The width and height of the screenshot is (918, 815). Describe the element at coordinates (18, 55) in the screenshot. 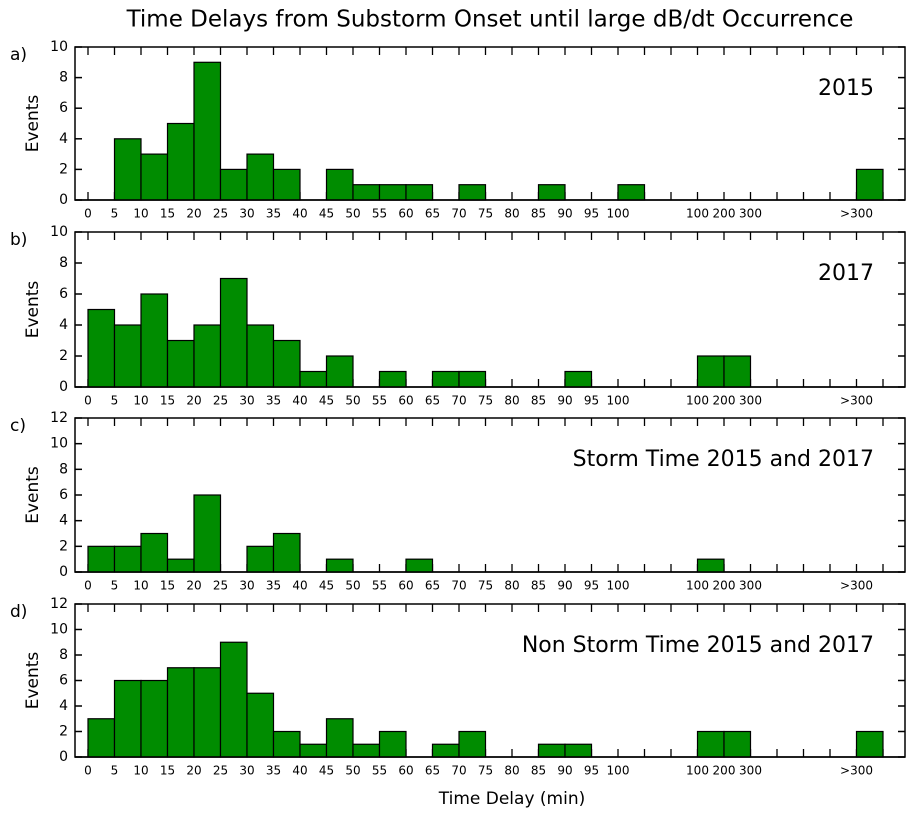

I see `panel-label: a)` at that location.